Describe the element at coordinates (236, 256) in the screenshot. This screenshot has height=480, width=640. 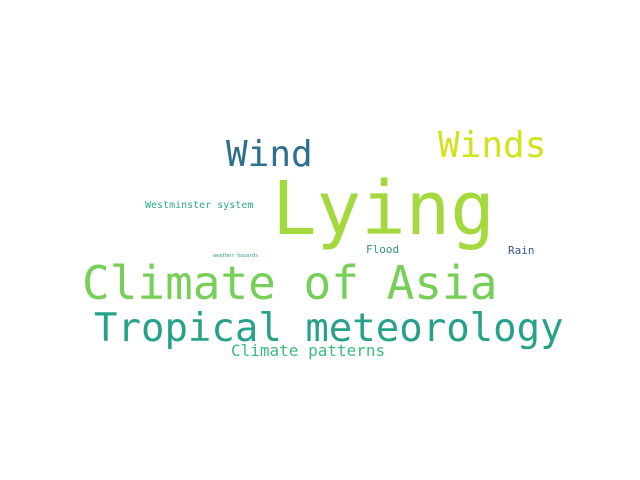
I see `word-weather-hazards: weather hazards` at that location.